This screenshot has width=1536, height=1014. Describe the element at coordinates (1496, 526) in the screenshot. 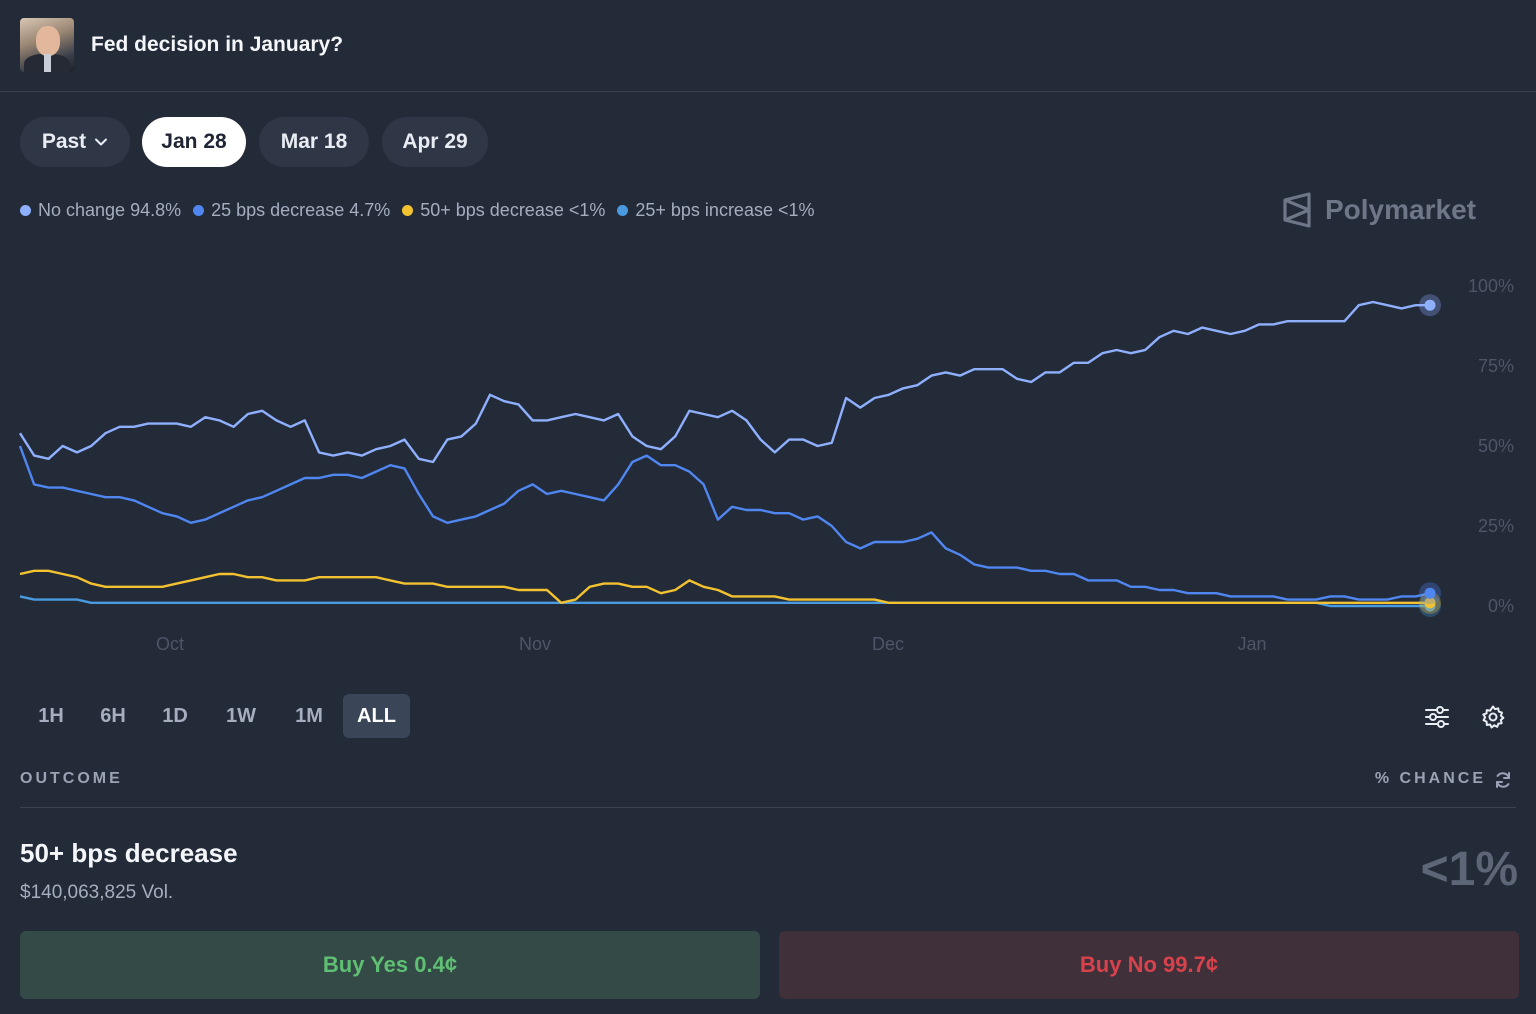

I see `y-tick-label: 25%` at that location.